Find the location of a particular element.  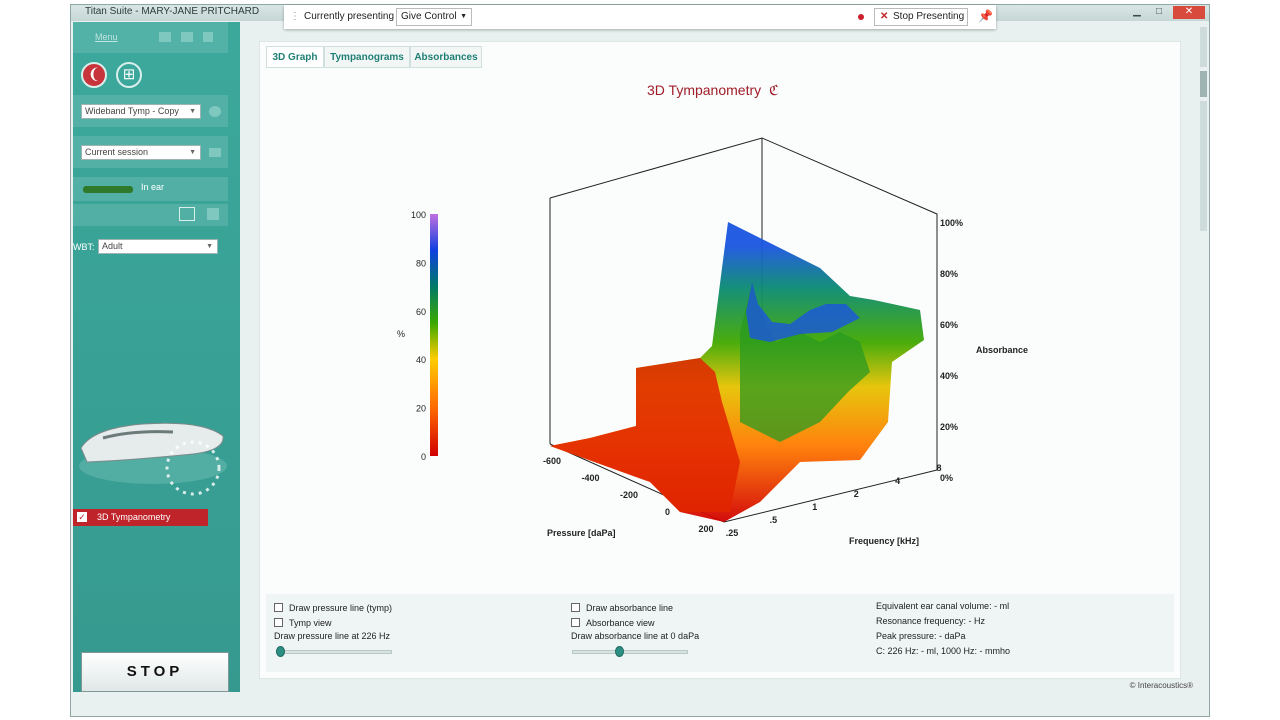

stop-presenting-label: Stop Presenting is located at coordinates (929, 16).